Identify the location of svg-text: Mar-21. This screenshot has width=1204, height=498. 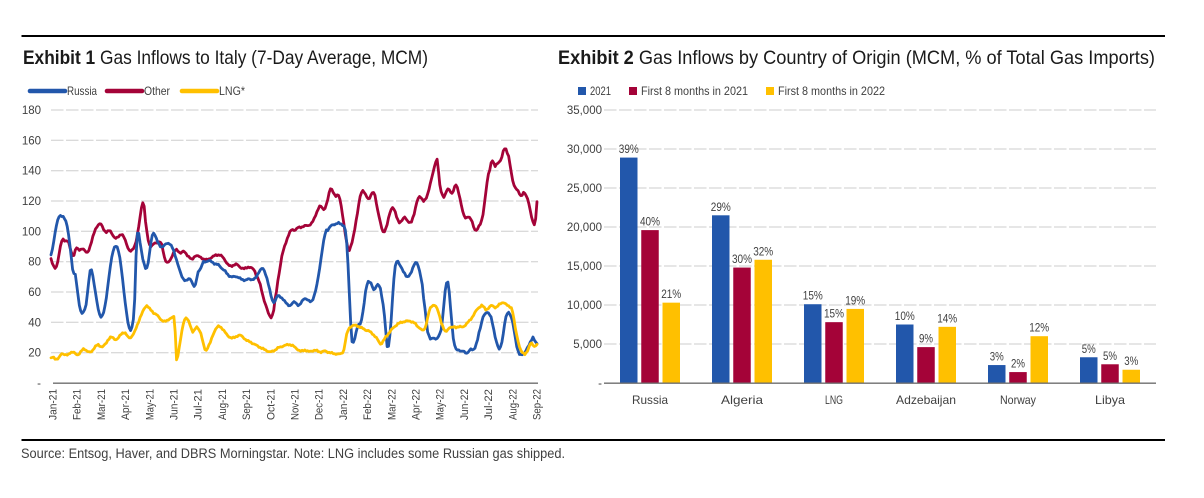
(102, 404).